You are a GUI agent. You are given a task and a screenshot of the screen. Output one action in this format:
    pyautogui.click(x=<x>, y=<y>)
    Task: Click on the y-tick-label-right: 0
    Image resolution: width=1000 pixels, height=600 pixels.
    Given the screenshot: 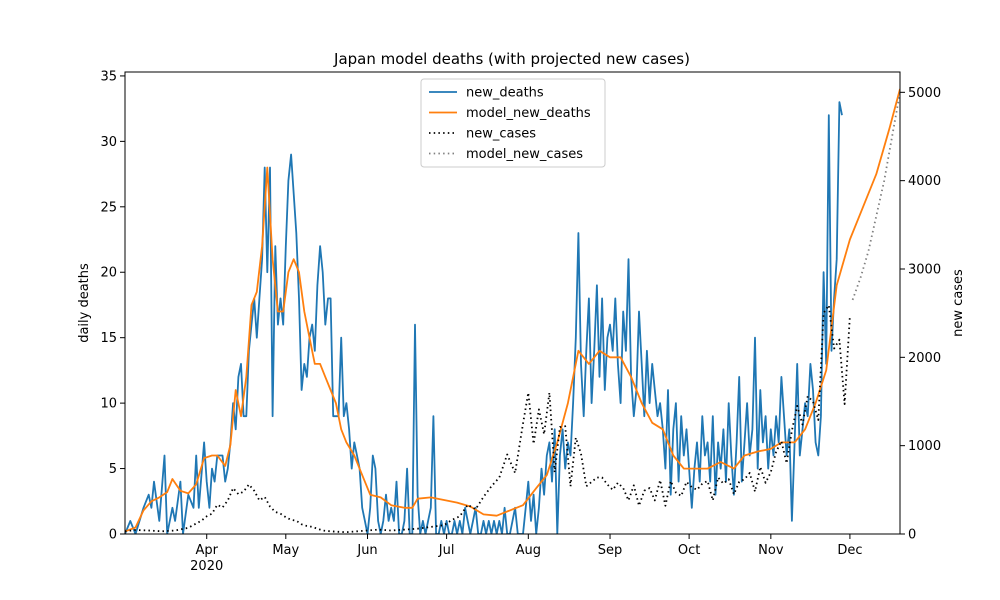 What is the action you would take?
    pyautogui.click(x=912, y=535)
    